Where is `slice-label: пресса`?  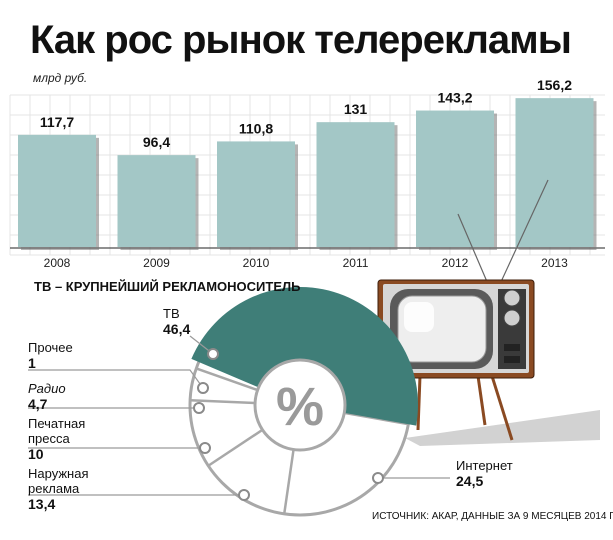 slice-label: пресса is located at coordinates (49, 438).